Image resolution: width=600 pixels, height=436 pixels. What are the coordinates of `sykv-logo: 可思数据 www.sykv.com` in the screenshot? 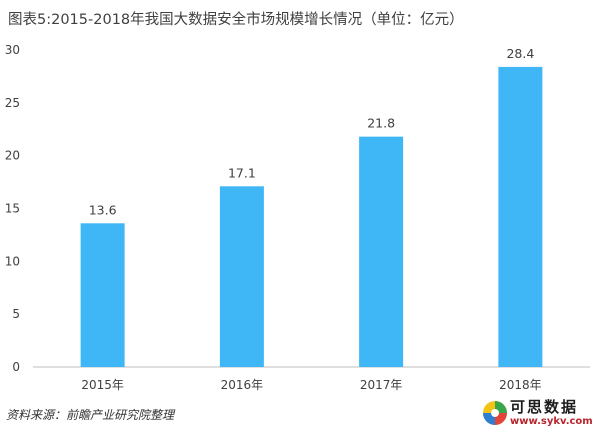 It's located at (541, 416).